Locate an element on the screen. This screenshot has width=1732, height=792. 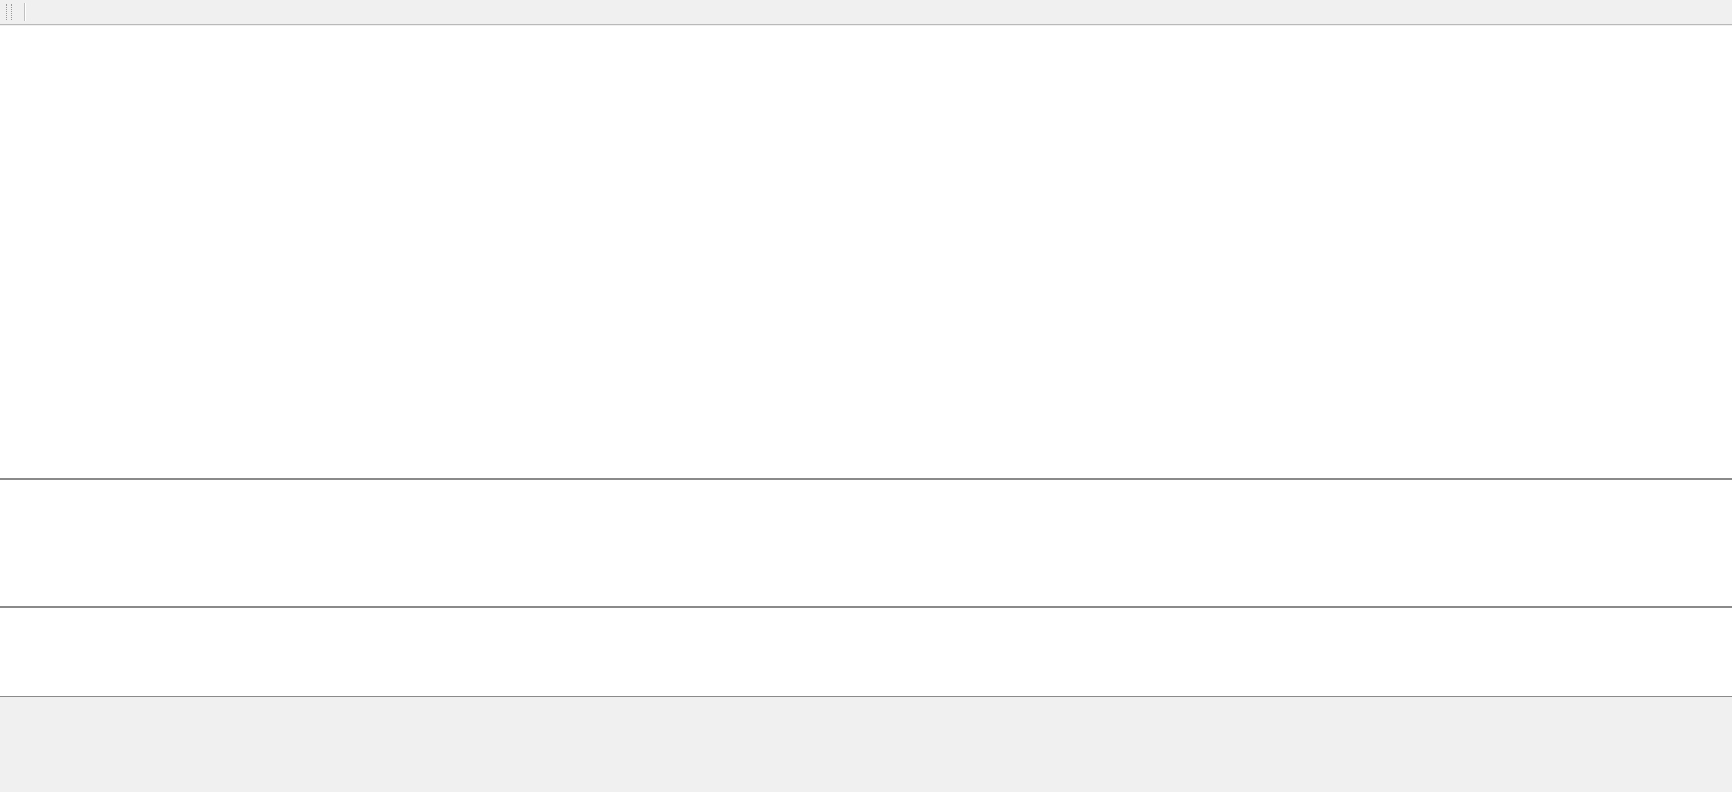
toolbar-separator is located at coordinates (25, 12).